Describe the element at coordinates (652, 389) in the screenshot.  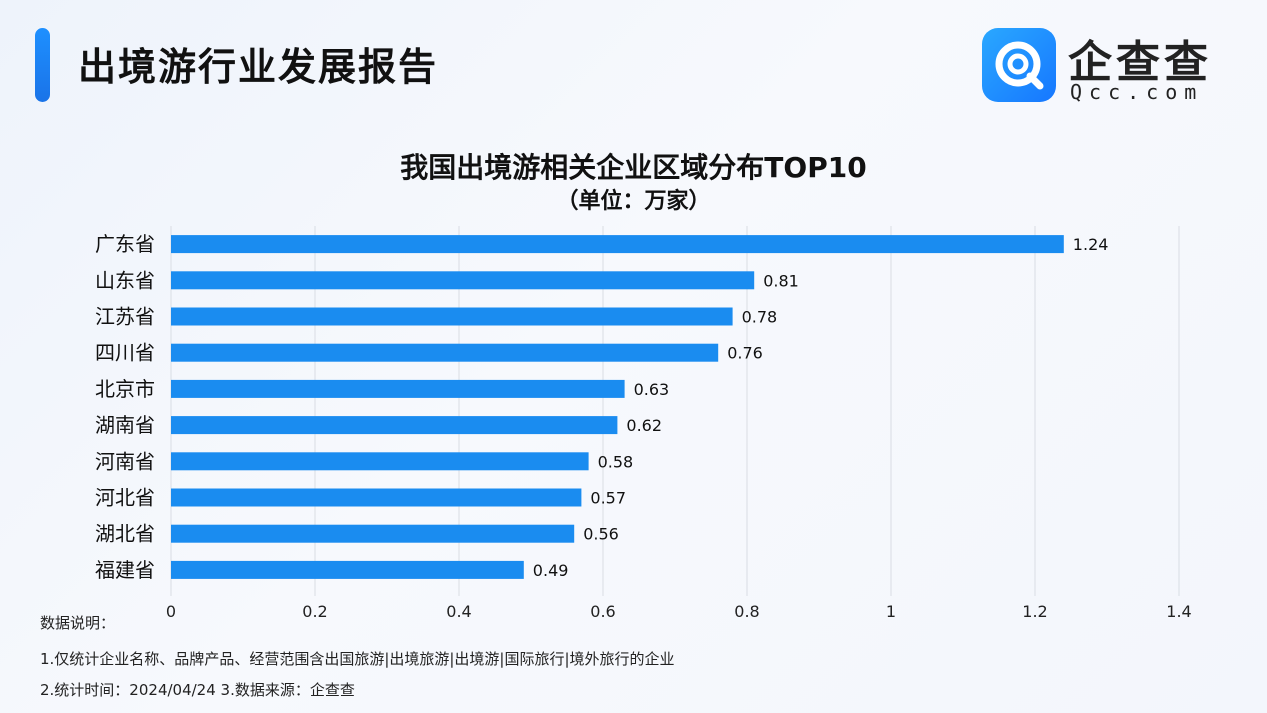
I see `value-label: 0.63` at that location.